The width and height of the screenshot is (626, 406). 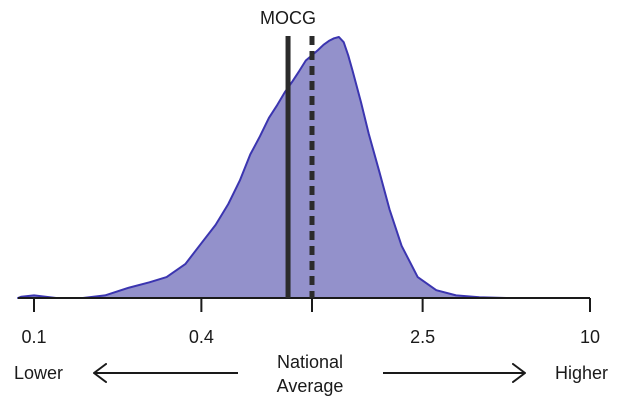 What do you see at coordinates (288, 153) in the screenshot?
I see `reference-lines: MOCG` at bounding box center [288, 153].